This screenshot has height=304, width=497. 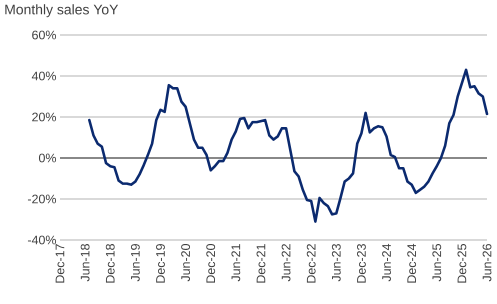 What do you see at coordinates (135, 263) in the screenshot?
I see `x-tick-label: Jun-19` at bounding box center [135, 263].